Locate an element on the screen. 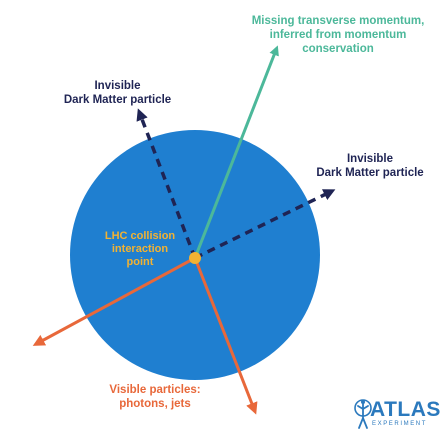 The image size is (442, 442). missing-momentum-line-1: Missing transverse momentum, is located at coordinates (338, 21).